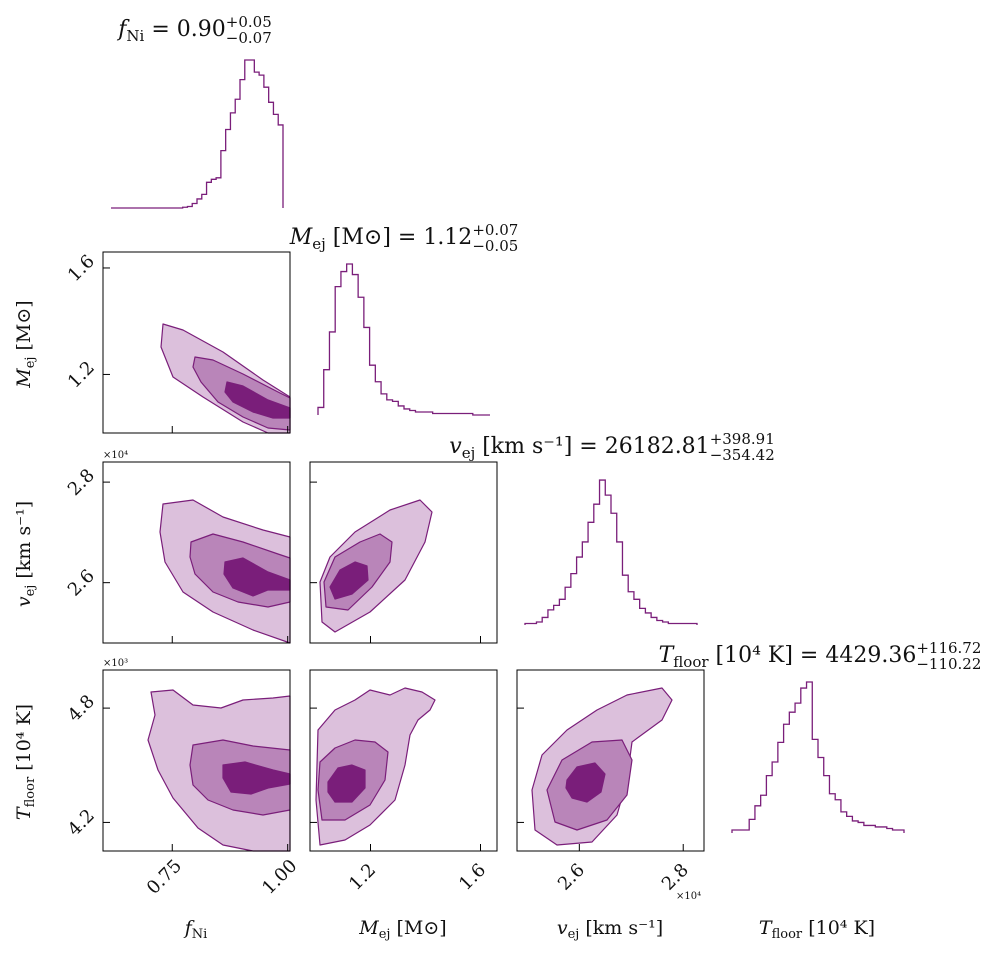 This screenshot has width=996, height=953. I want to click on histogram-step-T_floor, so click(818, 757).